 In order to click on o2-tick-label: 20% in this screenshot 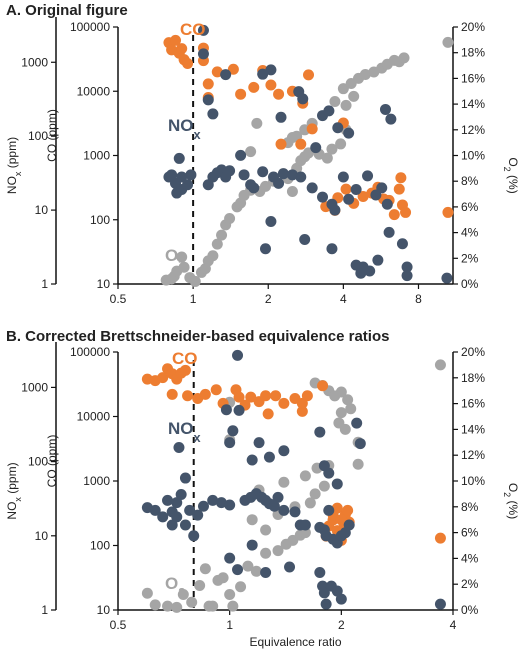, I will do `click(473, 352)`.